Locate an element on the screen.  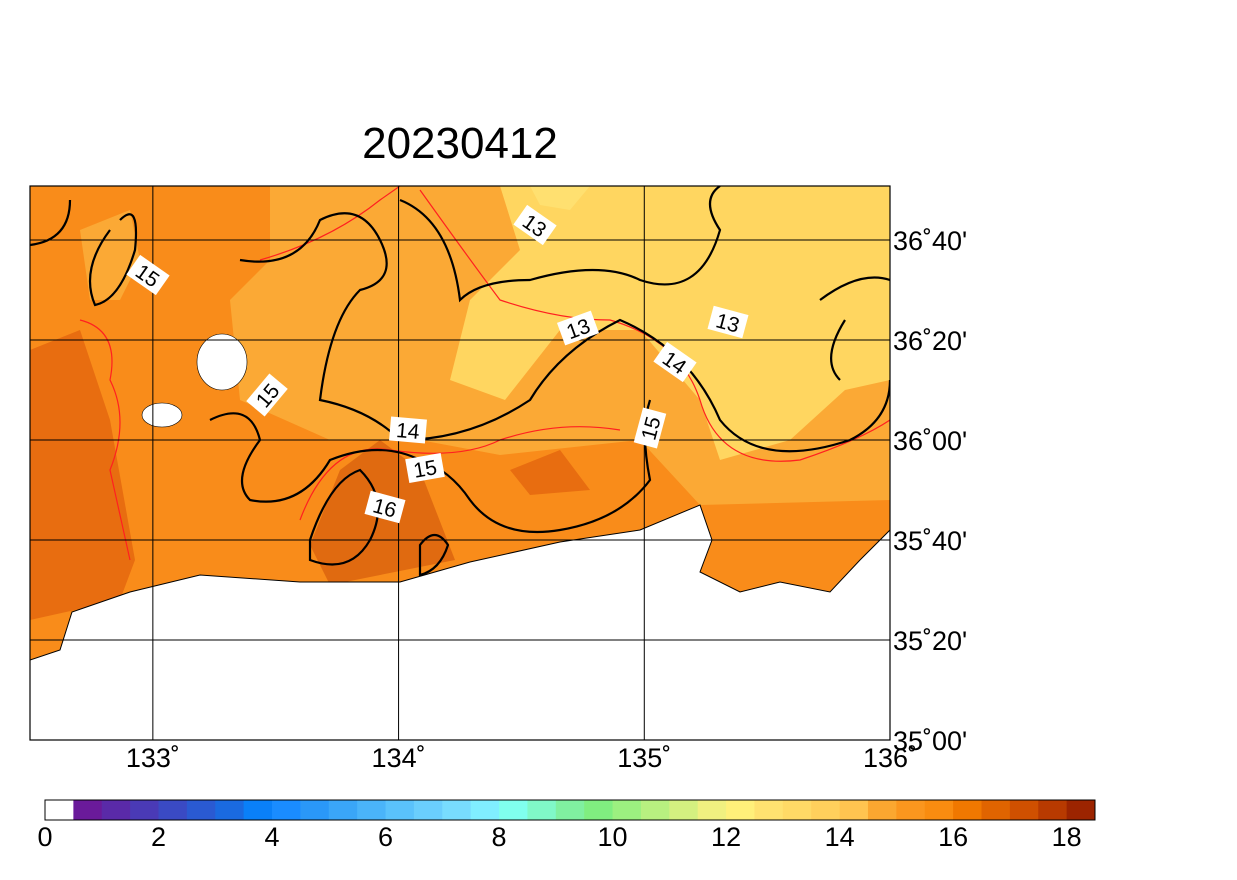
lat-tick-label: 36˚40' is located at coordinates (930, 241).